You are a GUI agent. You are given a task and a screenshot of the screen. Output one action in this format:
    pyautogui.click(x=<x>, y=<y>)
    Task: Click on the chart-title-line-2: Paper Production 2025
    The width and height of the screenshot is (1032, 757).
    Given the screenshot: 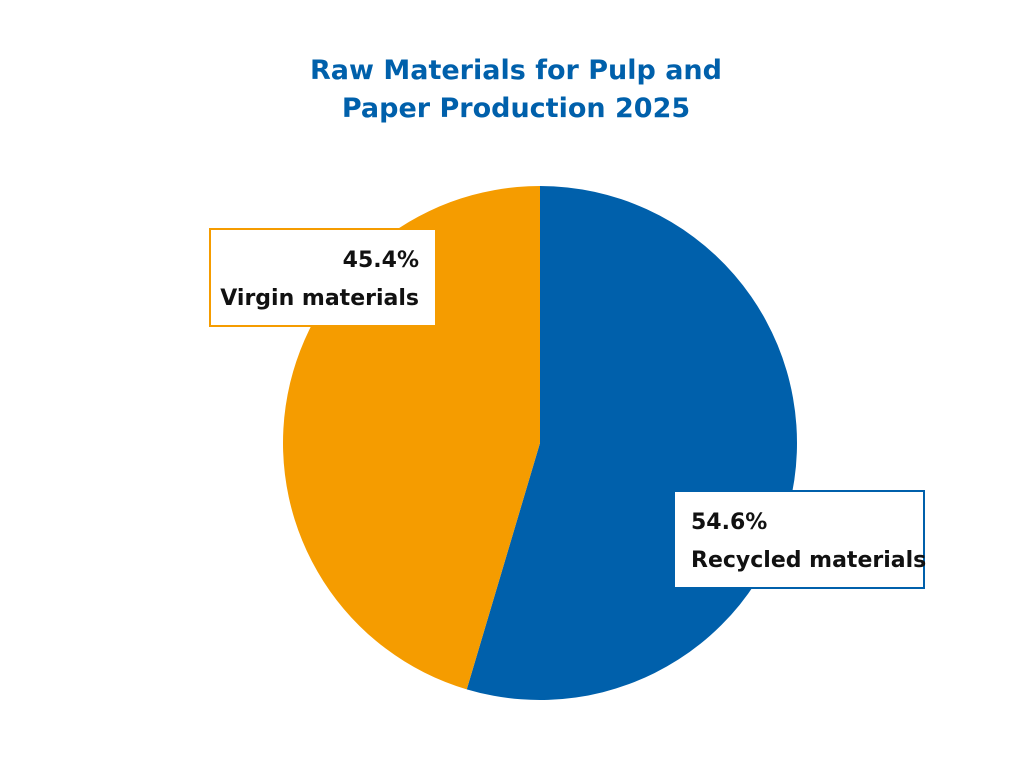 What is the action you would take?
    pyautogui.click(x=516, y=108)
    